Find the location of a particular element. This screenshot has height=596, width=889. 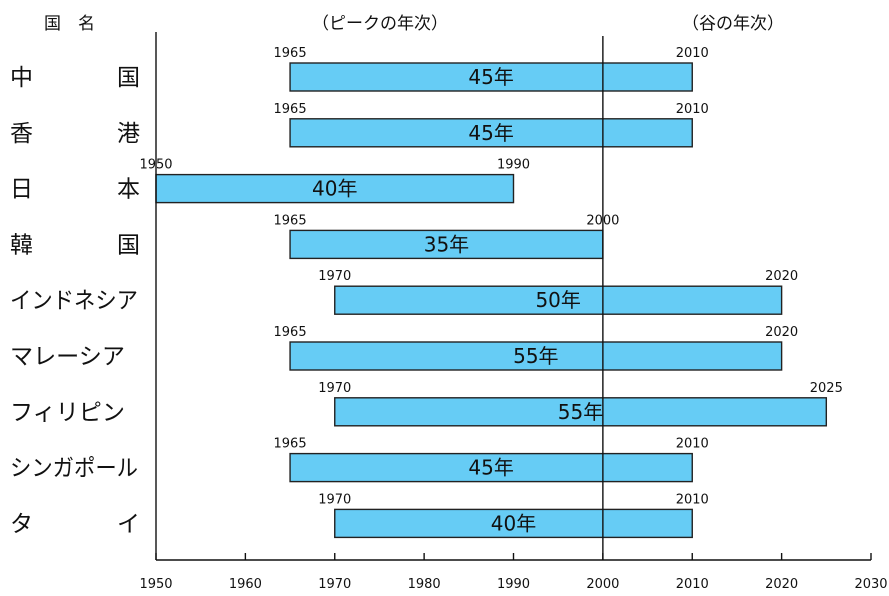

x-tick-label: 2030 is located at coordinates (870, 584).